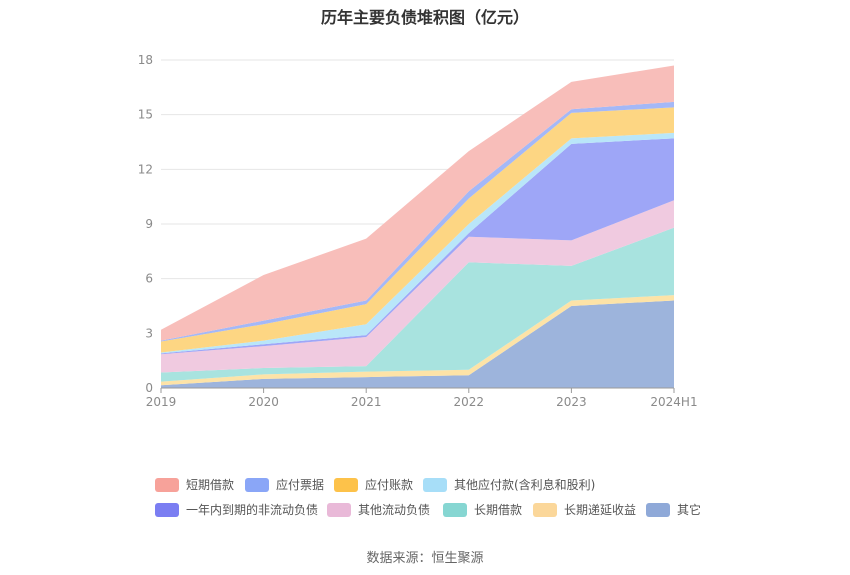 The image size is (850, 575). I want to click on legend-label: 长期递延收益, so click(600, 510).